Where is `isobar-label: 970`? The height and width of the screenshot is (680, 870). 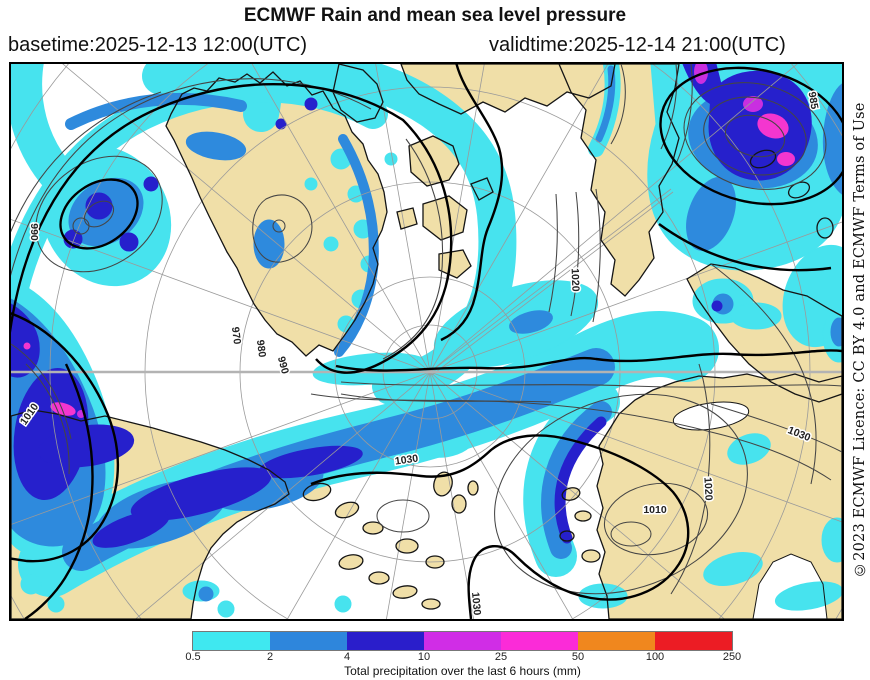
isobar-label: 970 is located at coordinates (236, 335).